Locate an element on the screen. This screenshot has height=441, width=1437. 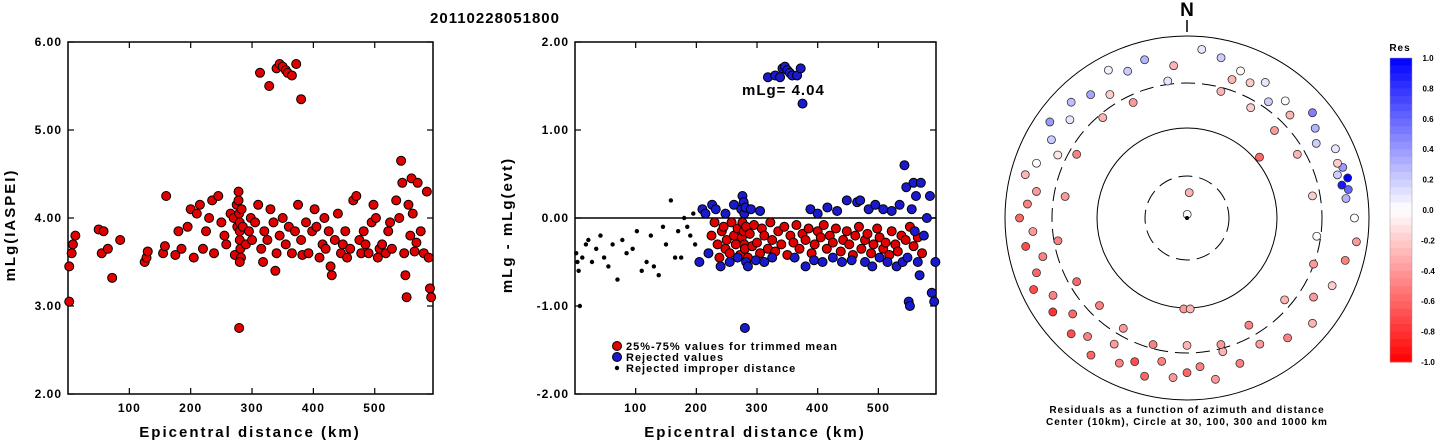
middle-x-tick-label: 100 is located at coordinates (635, 408).